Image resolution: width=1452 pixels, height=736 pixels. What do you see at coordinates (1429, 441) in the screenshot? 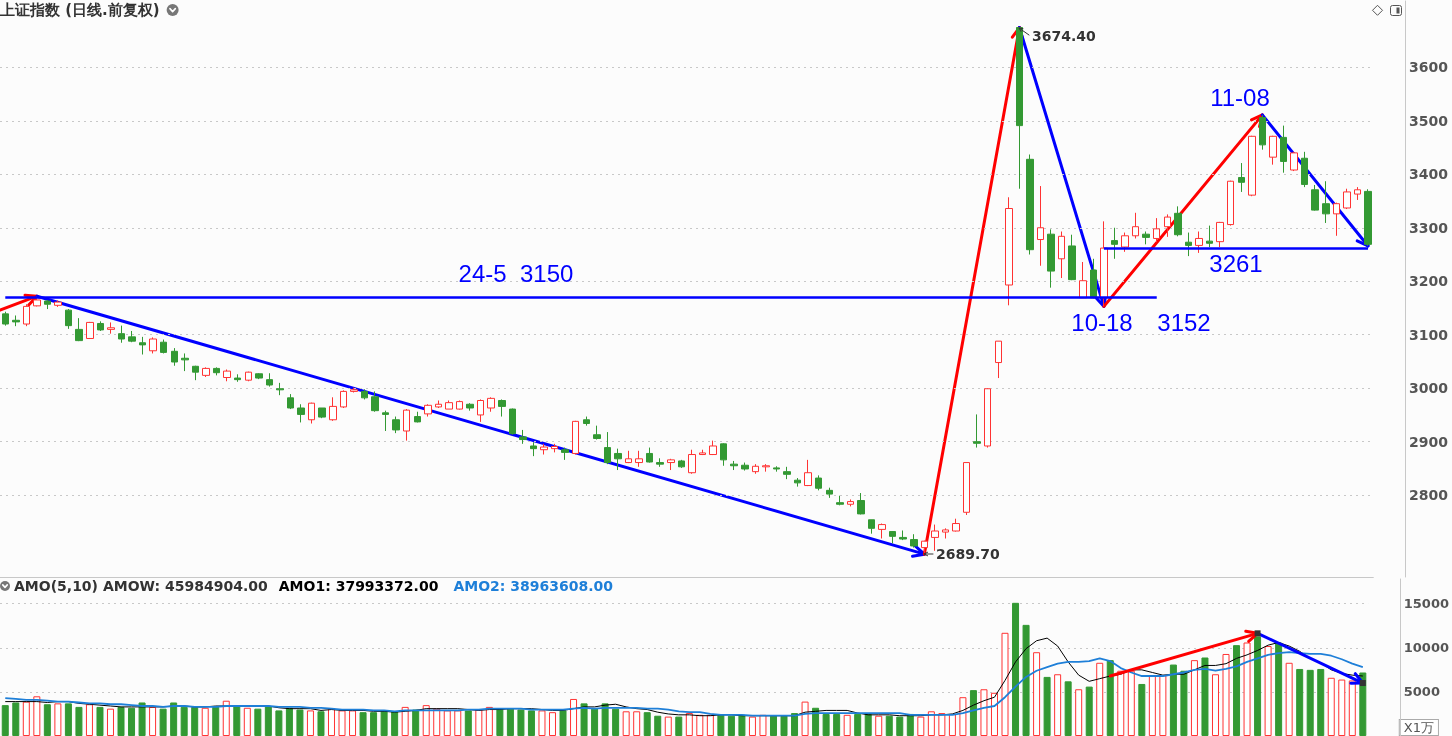
I see `y-tick-label: 2900` at bounding box center [1429, 441].